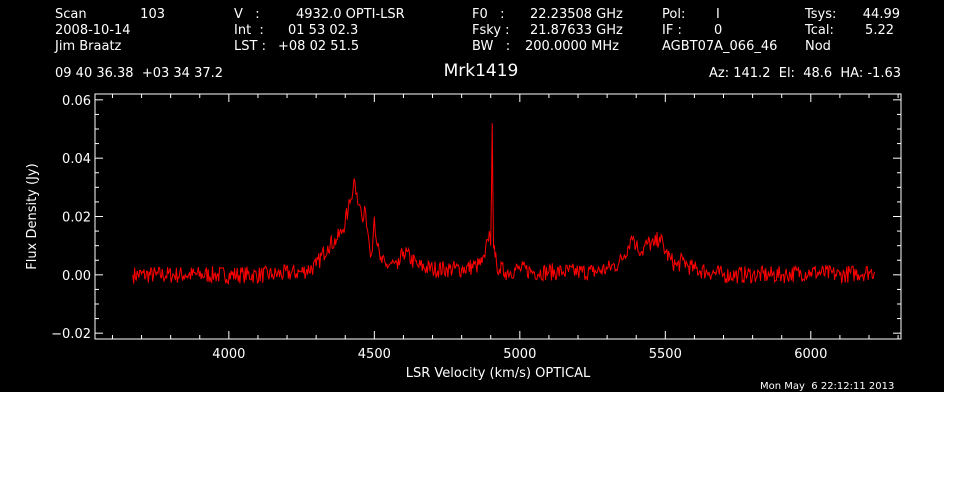 The height and width of the screenshot is (490, 962). Describe the element at coordinates (481, 71) in the screenshot. I see `source-name: Mrk1419` at that location.